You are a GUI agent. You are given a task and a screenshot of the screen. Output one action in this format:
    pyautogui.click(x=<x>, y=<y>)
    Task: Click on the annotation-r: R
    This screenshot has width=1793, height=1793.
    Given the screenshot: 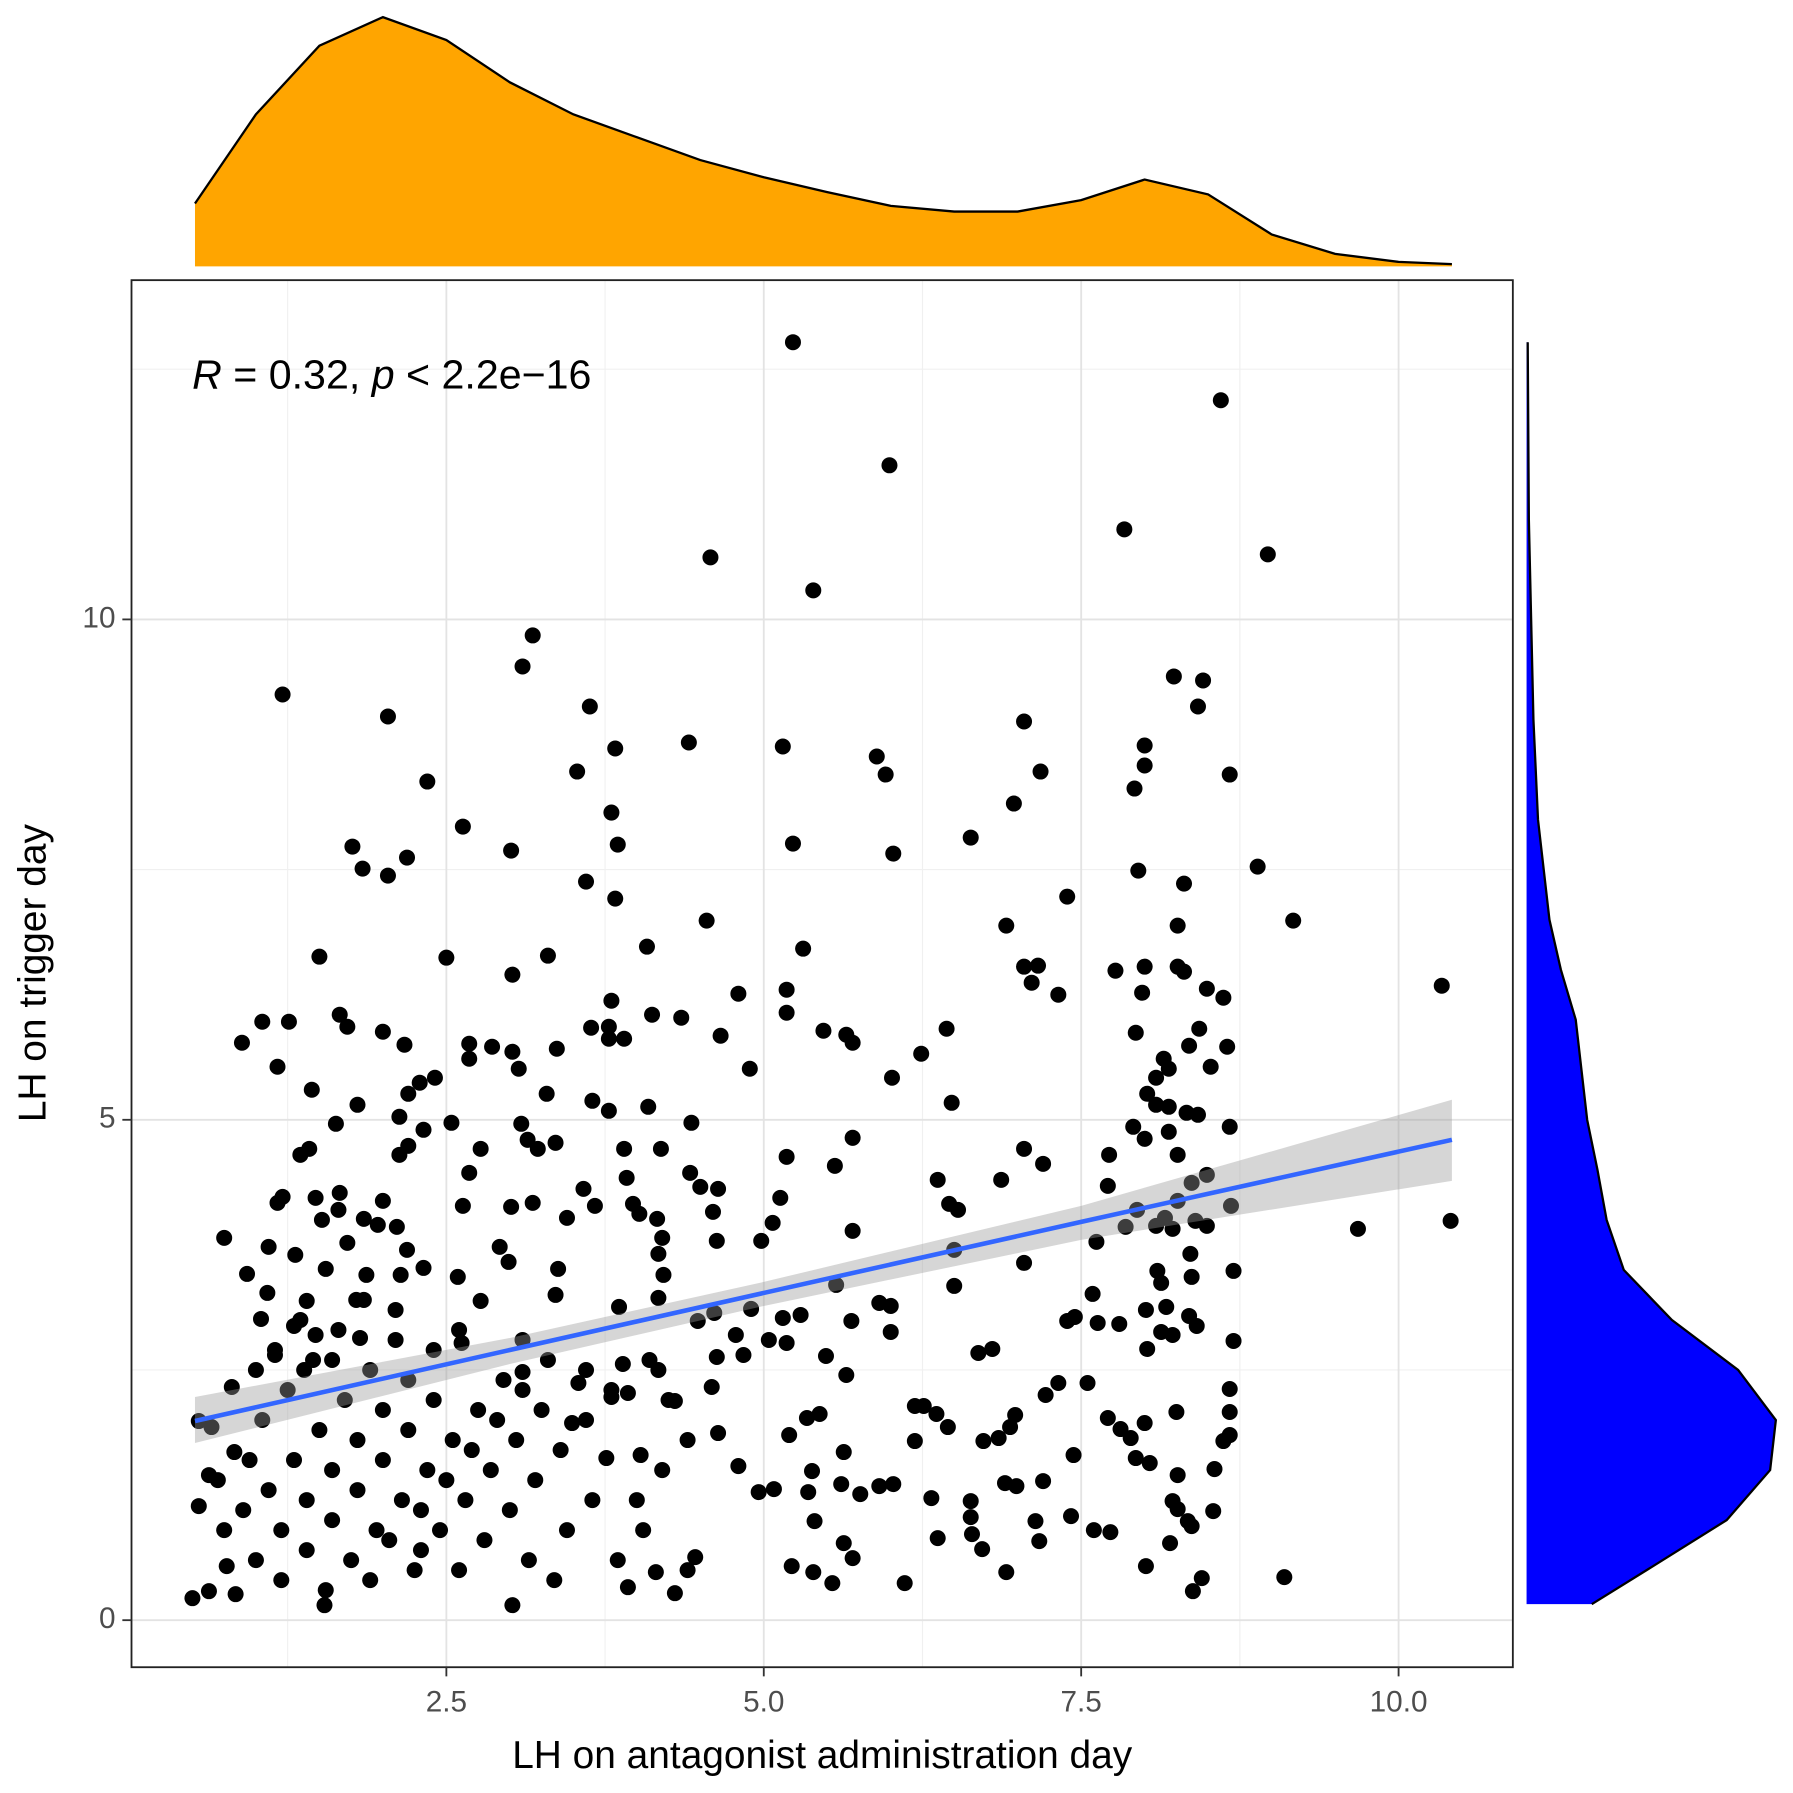 What is the action you would take?
    pyautogui.click(x=207, y=374)
    